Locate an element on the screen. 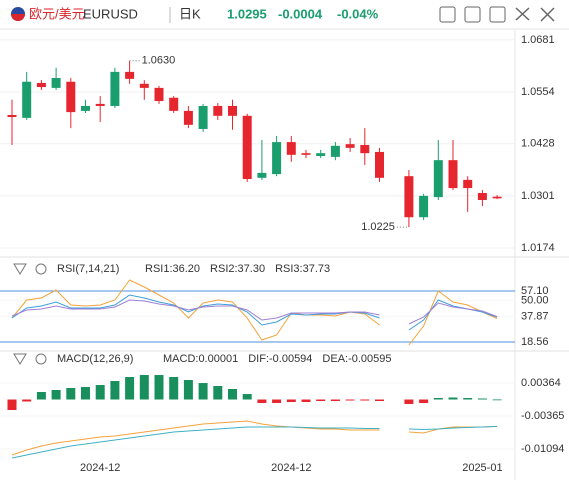  legend-entry: RSI2:37.30 is located at coordinates (237, 269).